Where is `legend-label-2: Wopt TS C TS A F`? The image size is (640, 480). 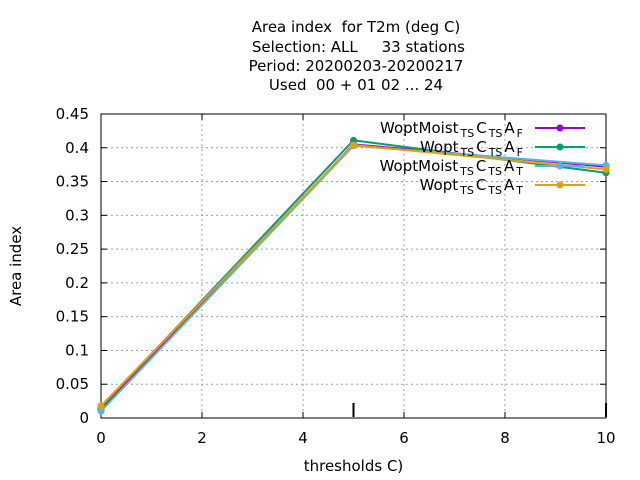 legend-label-2: Wopt TS C TS A F is located at coordinates (471, 148).